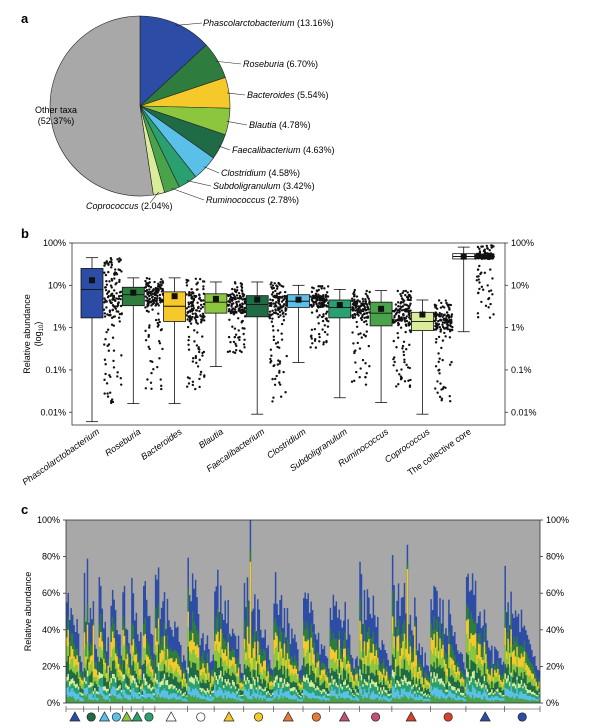 The width and height of the screenshot is (600, 728). What do you see at coordinates (188, 194) in the screenshot?
I see `pie-leader-ruminococcus` at bounding box center [188, 194].